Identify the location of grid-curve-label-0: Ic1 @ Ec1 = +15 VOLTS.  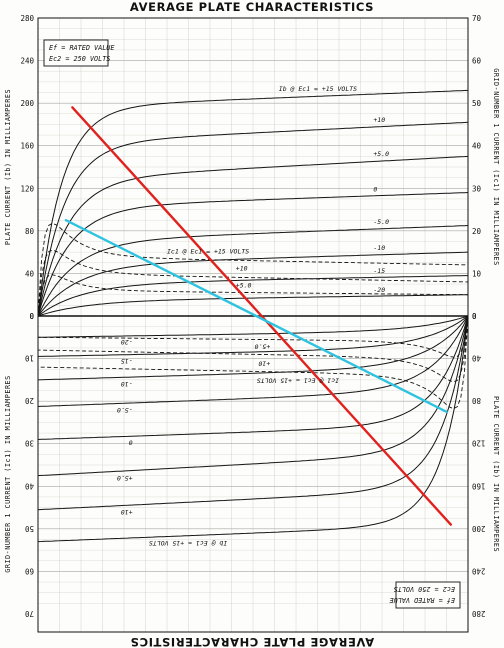
(208, 251).